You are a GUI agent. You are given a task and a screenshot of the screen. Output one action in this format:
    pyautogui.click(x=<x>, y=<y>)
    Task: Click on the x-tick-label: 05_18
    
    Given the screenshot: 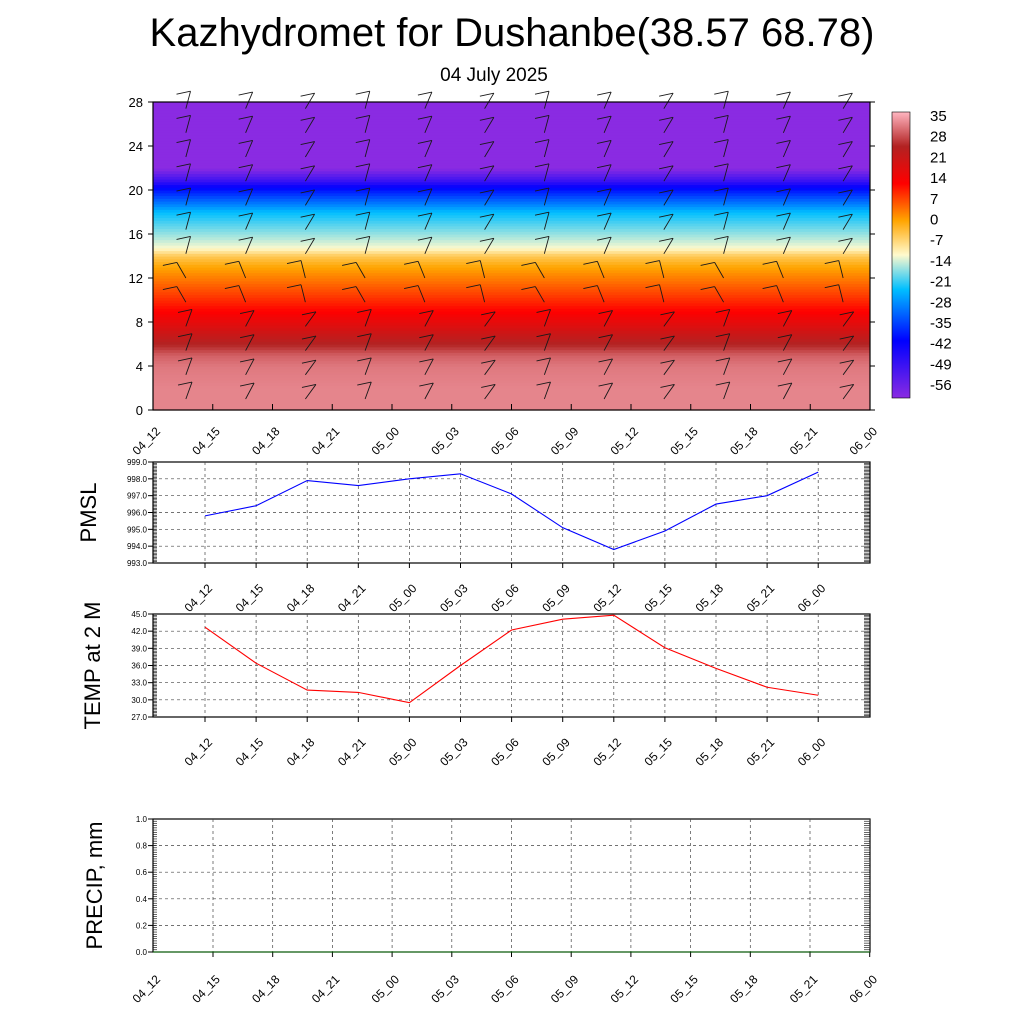 What is the action you would take?
    pyautogui.click(x=744, y=989)
    